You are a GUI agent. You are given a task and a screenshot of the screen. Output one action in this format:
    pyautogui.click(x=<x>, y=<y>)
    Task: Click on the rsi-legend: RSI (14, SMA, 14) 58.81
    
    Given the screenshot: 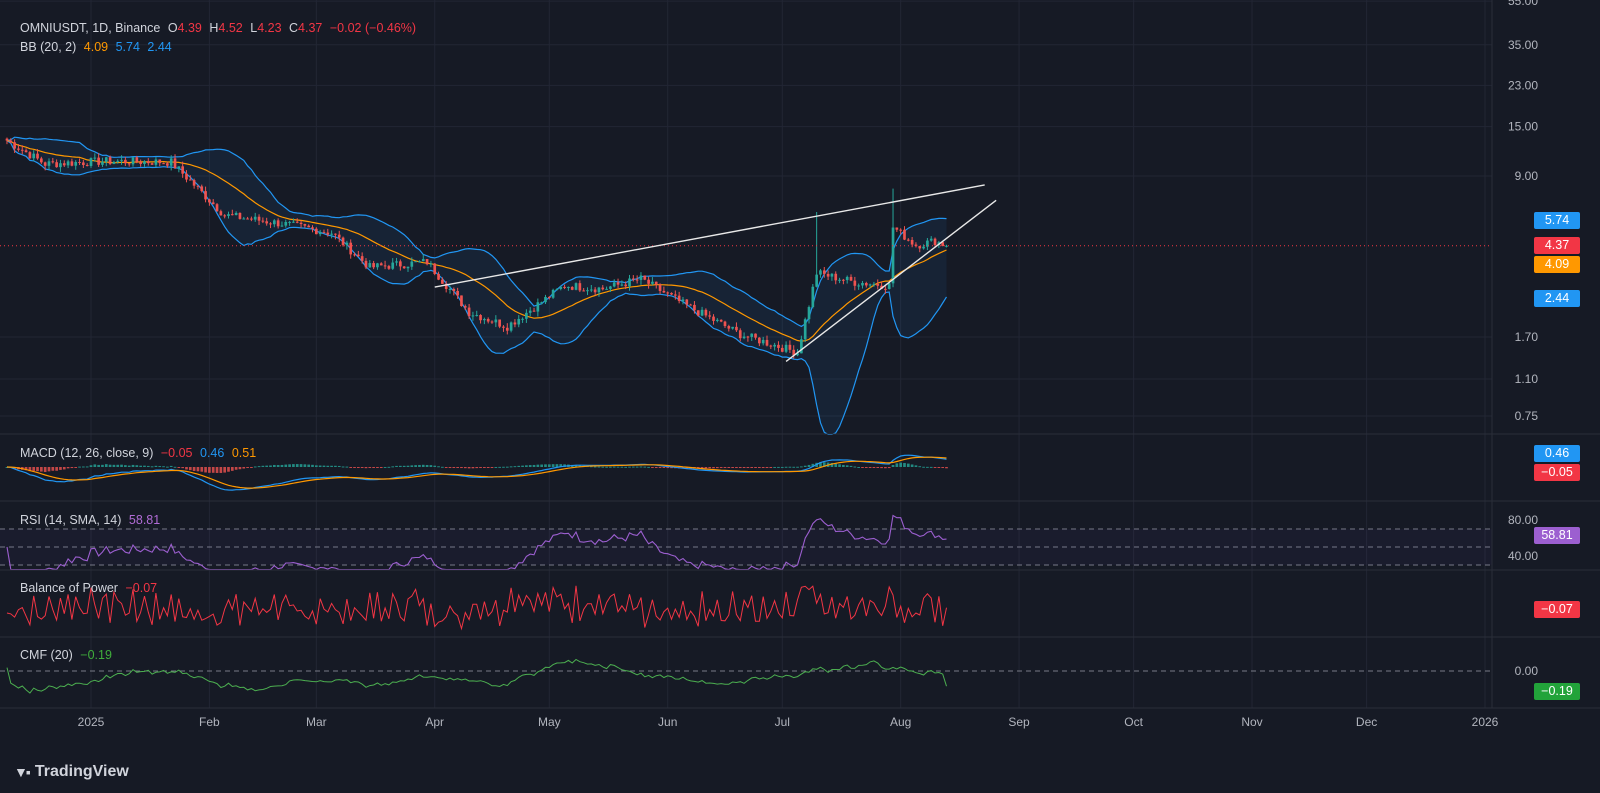 What is the action you would take?
    pyautogui.click(x=92, y=520)
    